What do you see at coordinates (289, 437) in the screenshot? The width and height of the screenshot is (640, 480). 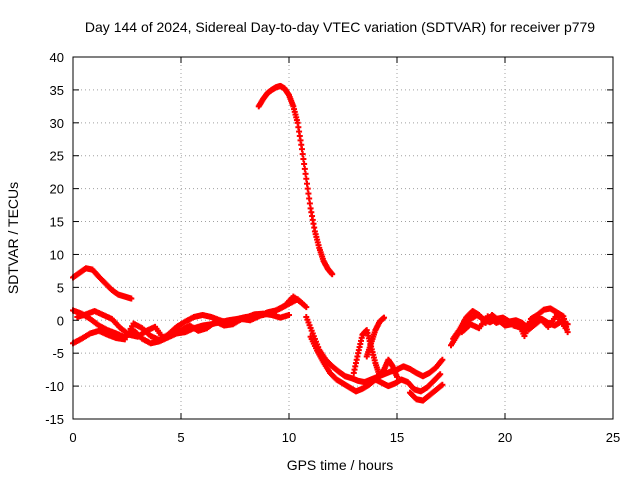 I see `x-tick-label: 10` at bounding box center [289, 437].